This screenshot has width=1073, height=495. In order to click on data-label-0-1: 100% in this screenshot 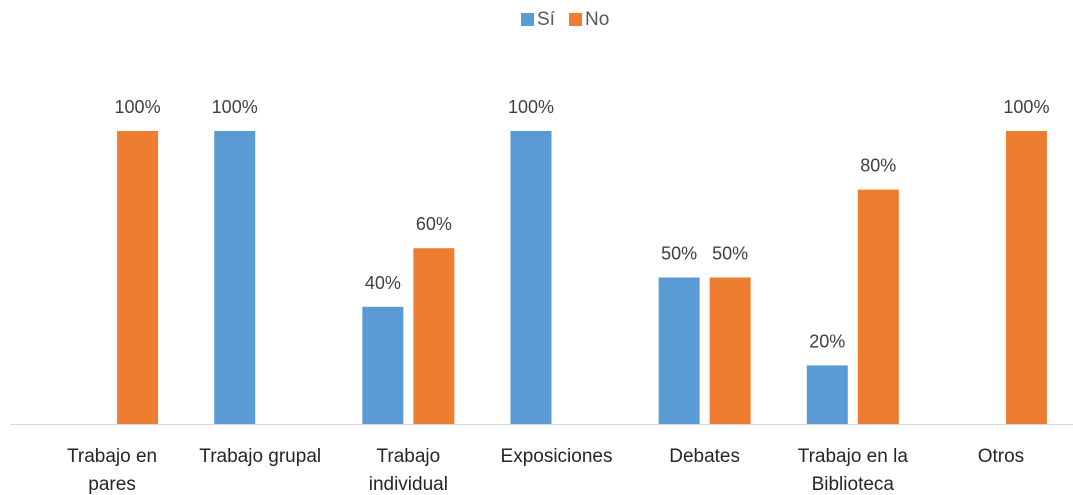, I will do `click(138, 107)`.